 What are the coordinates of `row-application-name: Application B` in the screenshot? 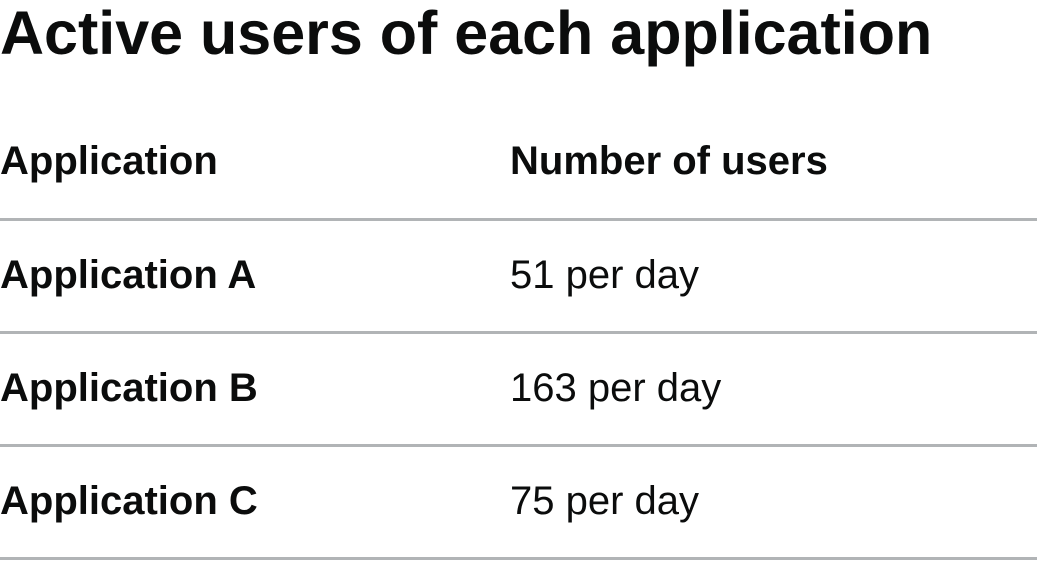 It's located at (255, 389).